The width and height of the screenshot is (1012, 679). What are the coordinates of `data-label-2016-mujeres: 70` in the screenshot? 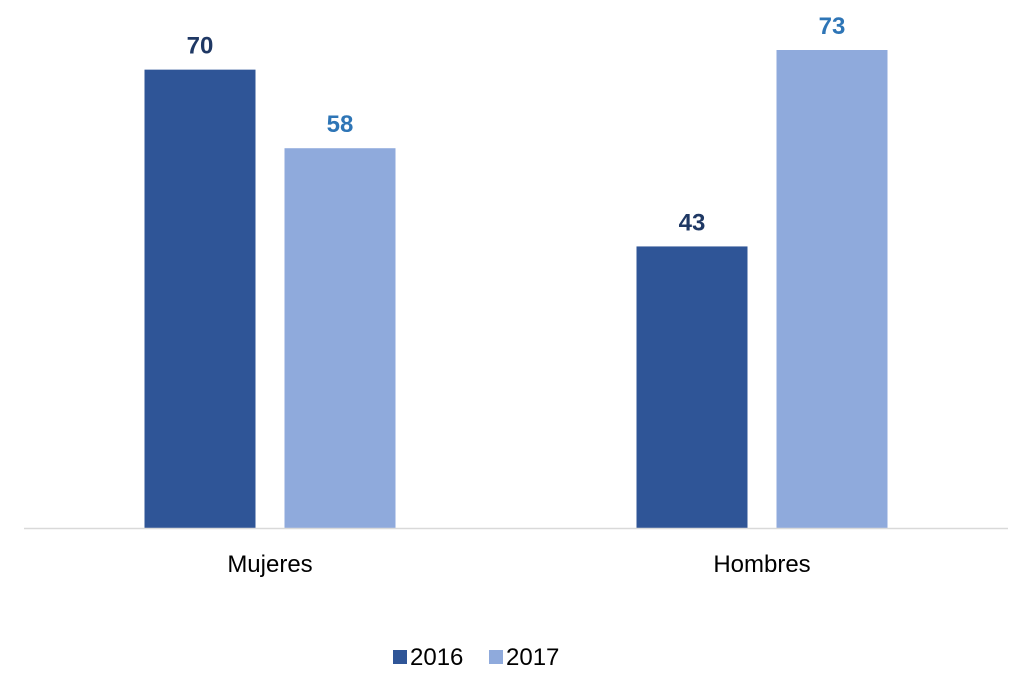 It's located at (200, 46).